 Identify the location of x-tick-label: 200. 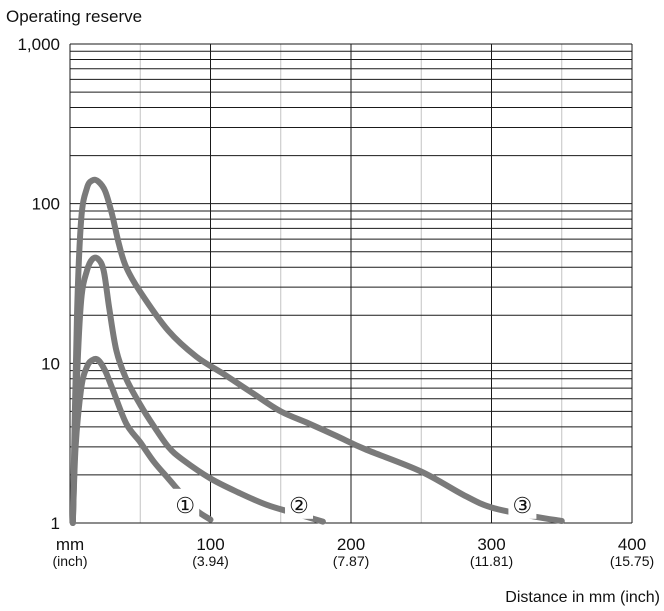
(351, 544).